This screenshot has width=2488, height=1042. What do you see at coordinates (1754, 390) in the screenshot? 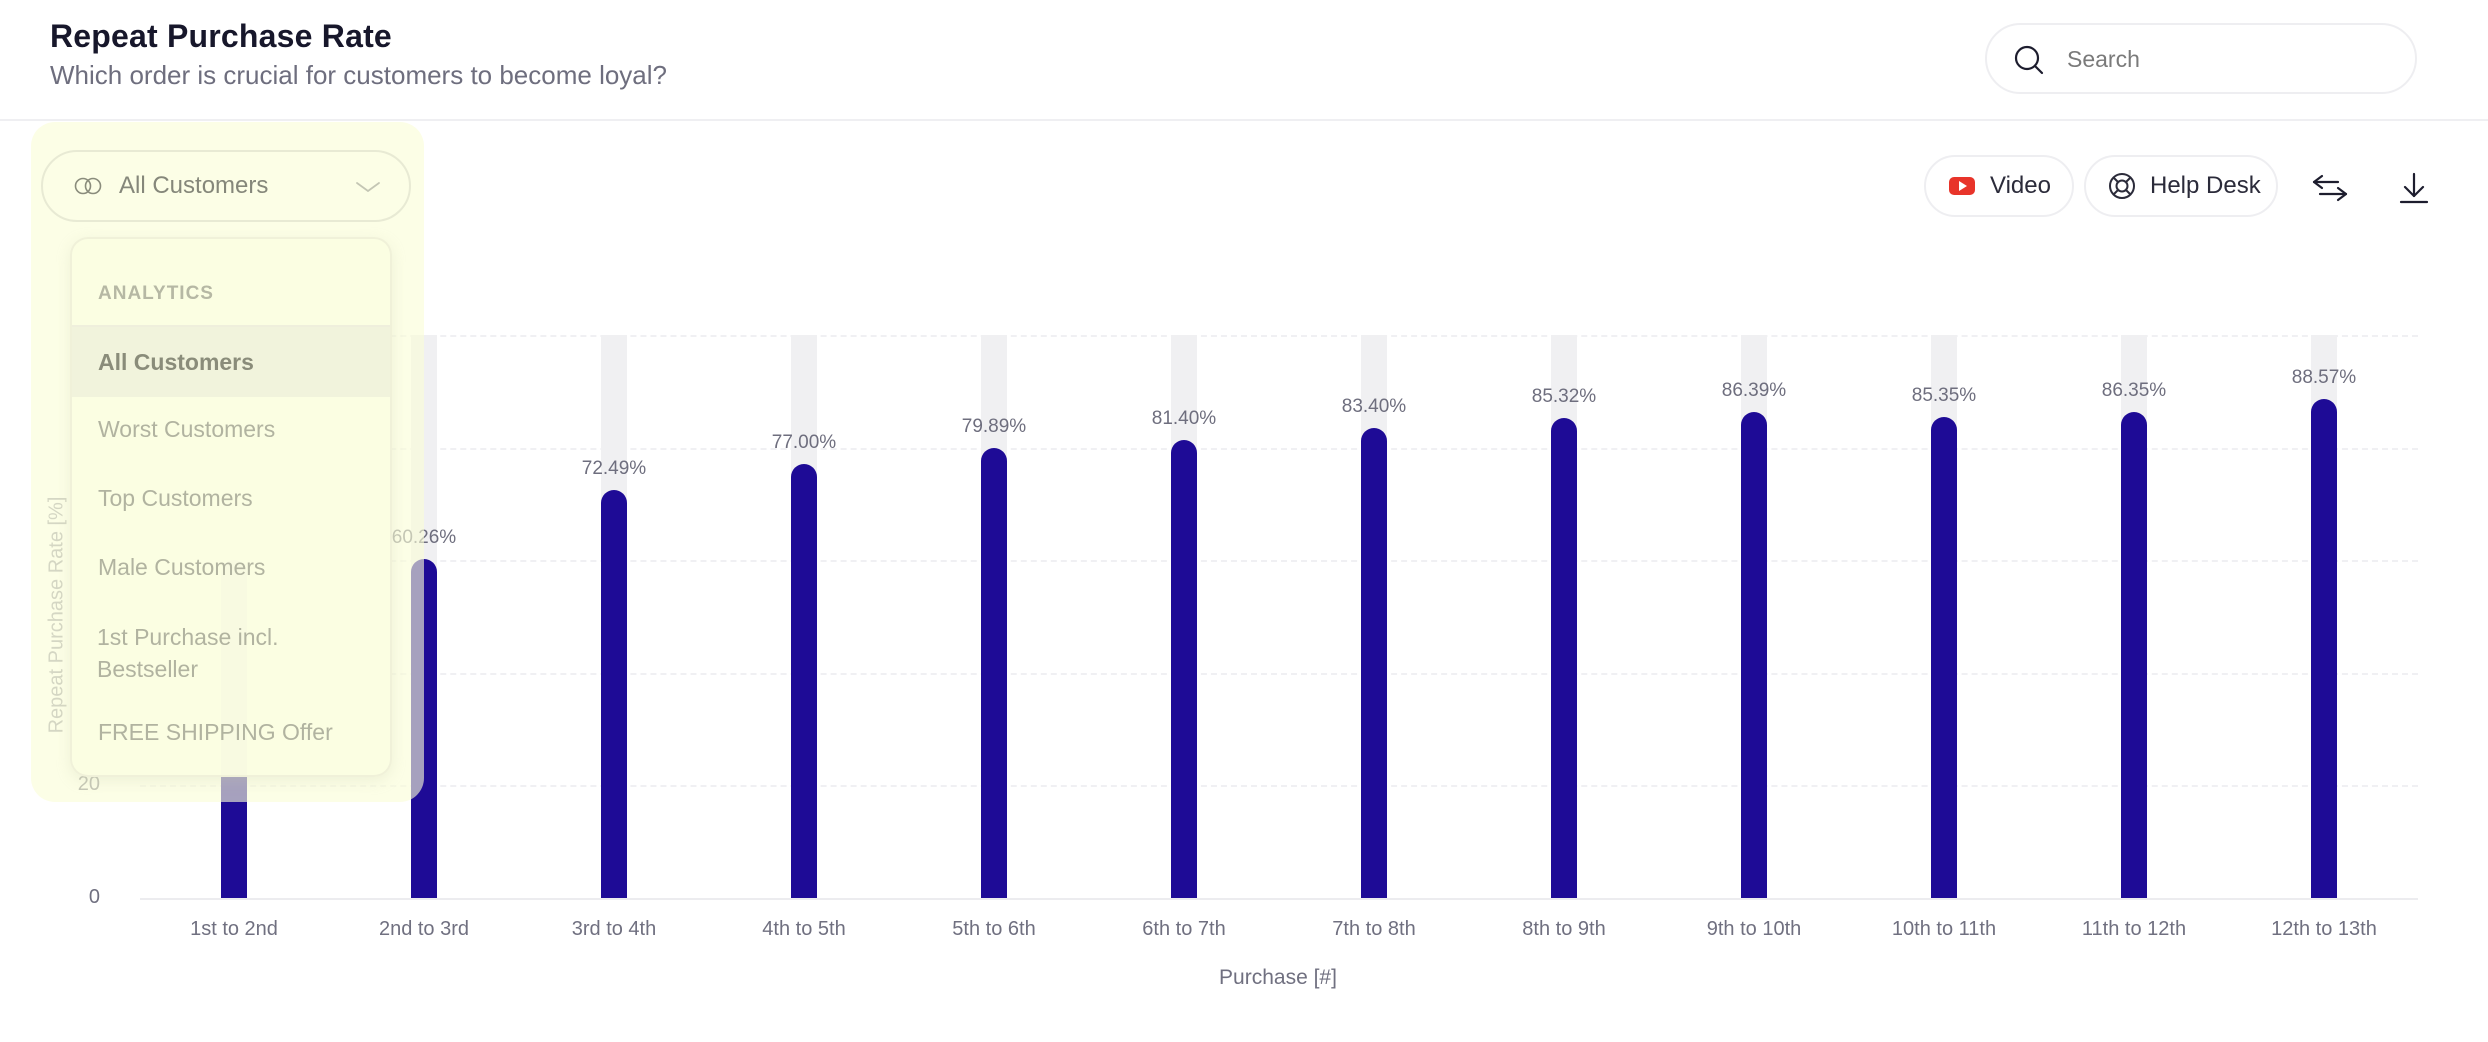
I see `bar-value-label: 86.39%` at bounding box center [1754, 390].